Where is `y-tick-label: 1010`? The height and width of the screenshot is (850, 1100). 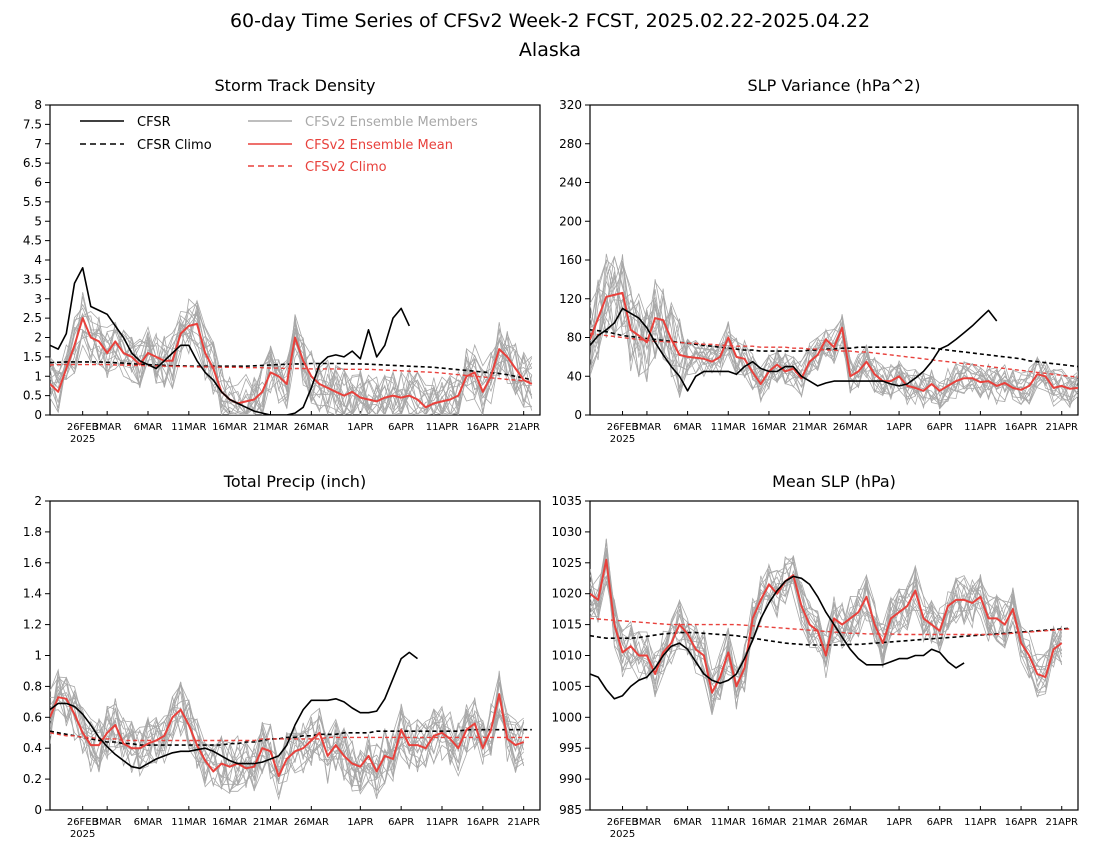
y-tick-label: 1010 is located at coordinates (566, 656).